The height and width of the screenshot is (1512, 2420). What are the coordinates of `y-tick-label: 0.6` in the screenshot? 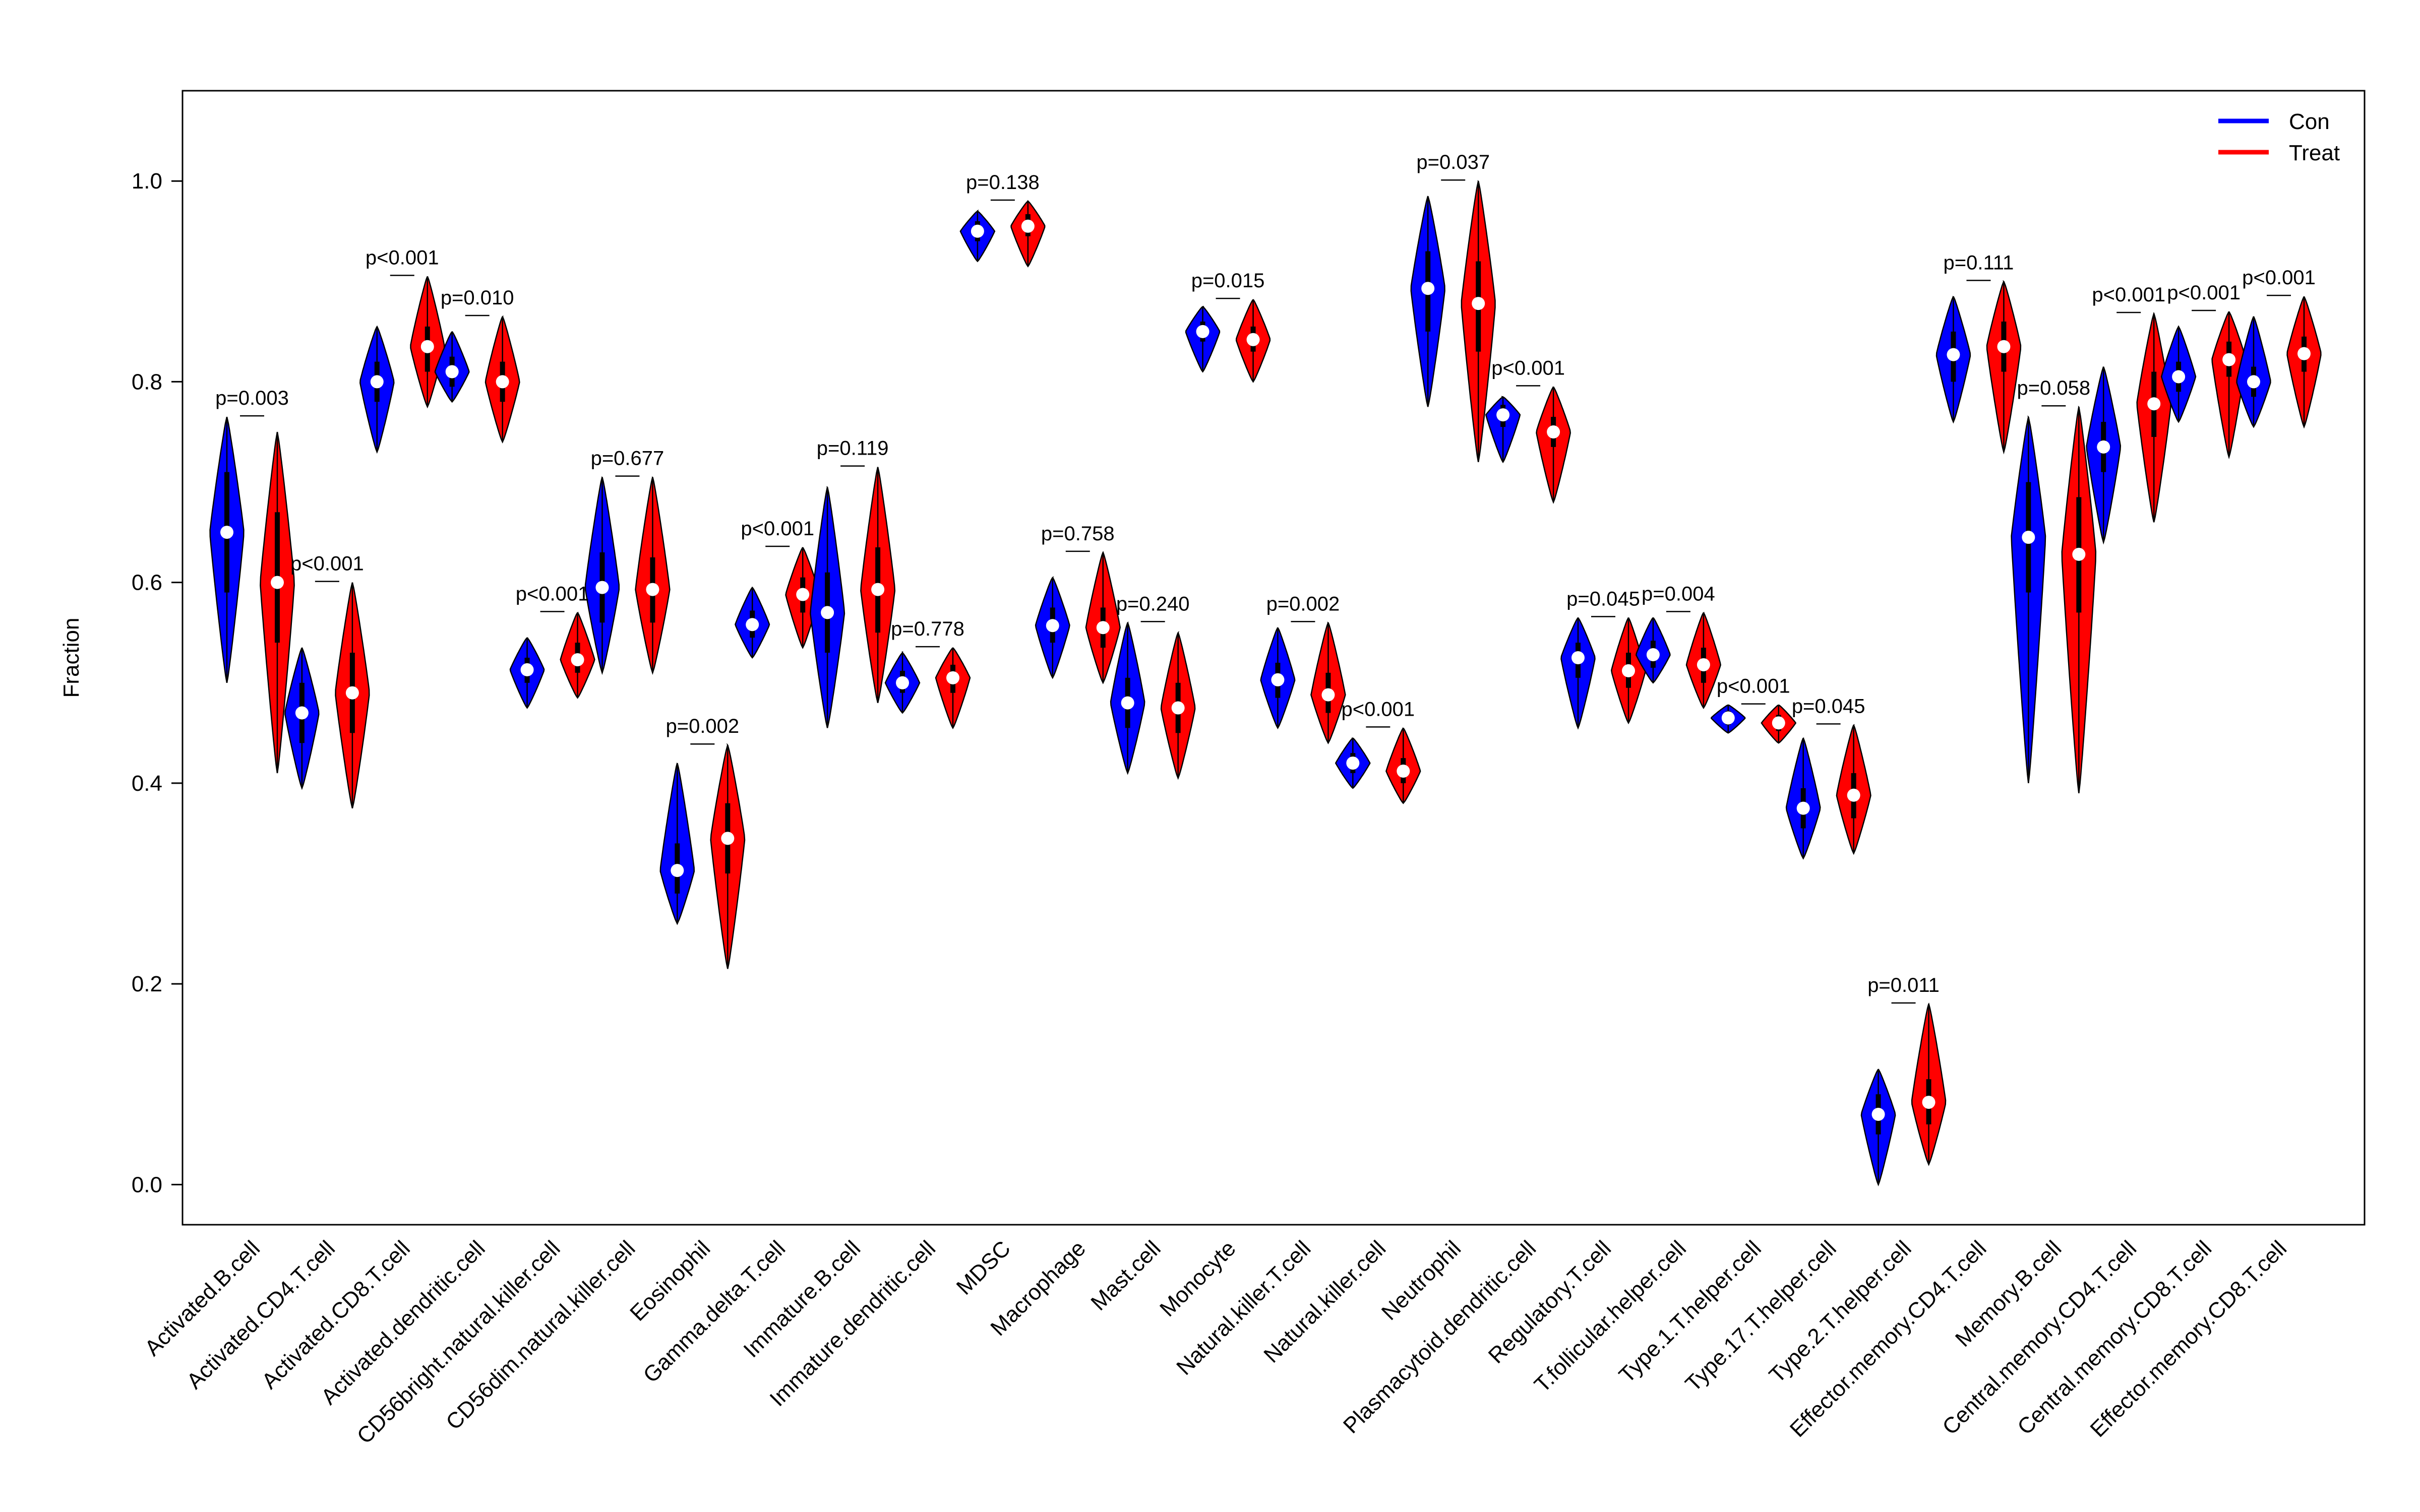 It's located at (147, 583).